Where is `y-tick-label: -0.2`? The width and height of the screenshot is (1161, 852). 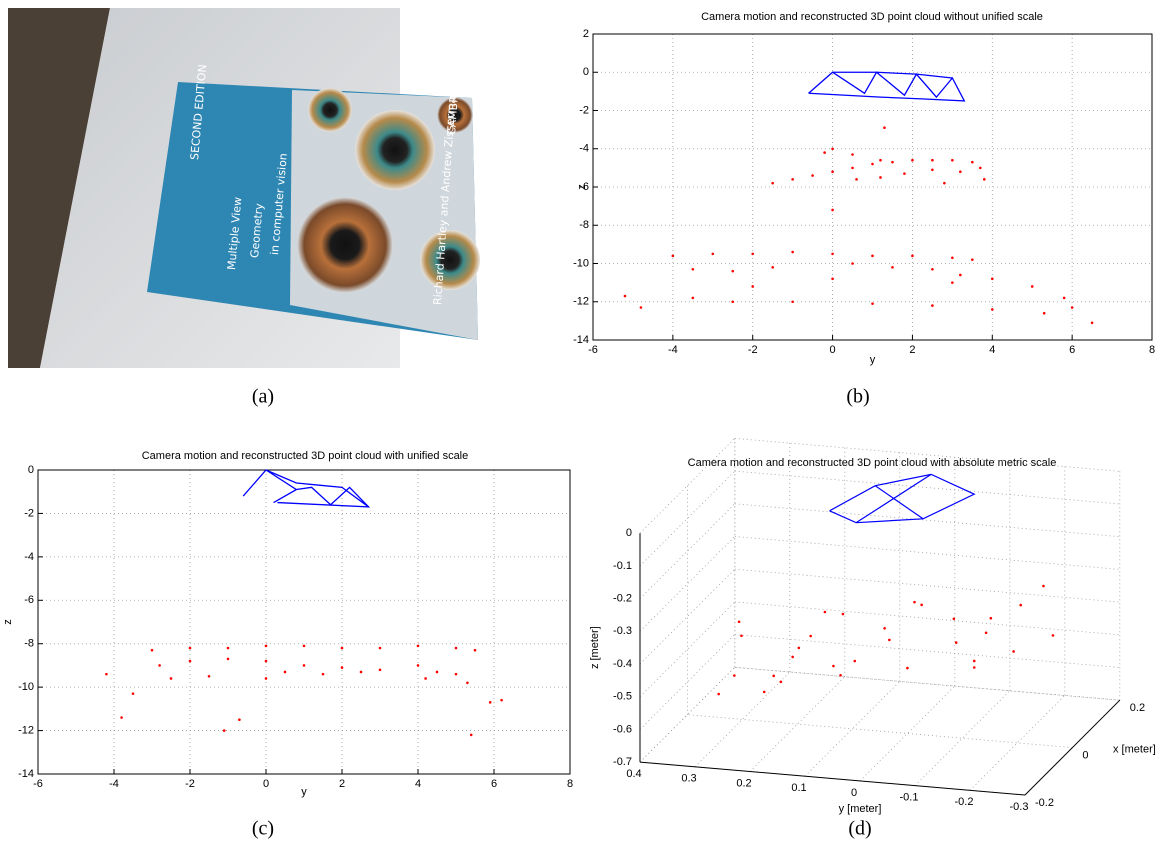
y-tick-label: -0.2 is located at coordinates (964, 802).